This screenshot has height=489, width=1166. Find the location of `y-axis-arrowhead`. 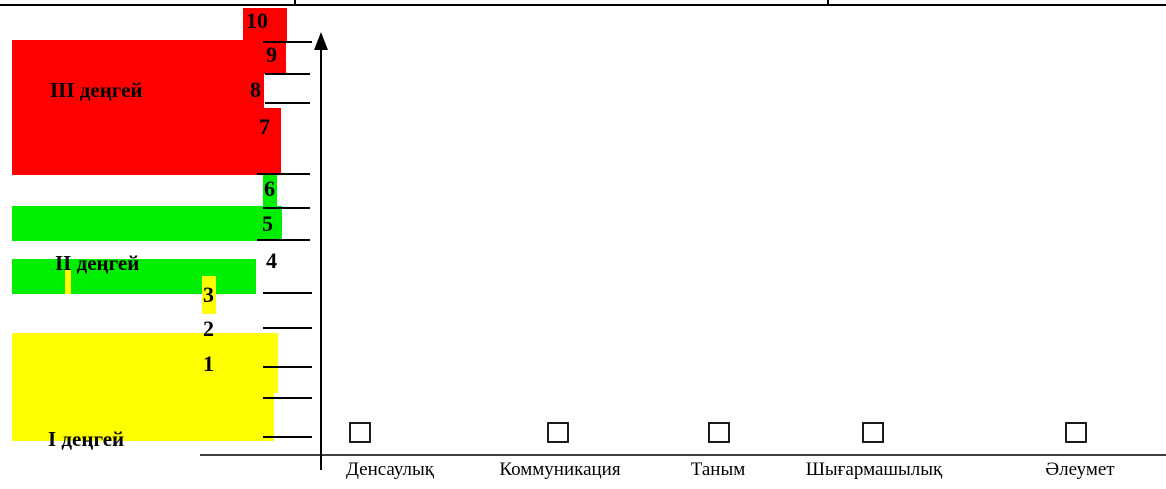

y-axis-arrowhead is located at coordinates (321, 41).